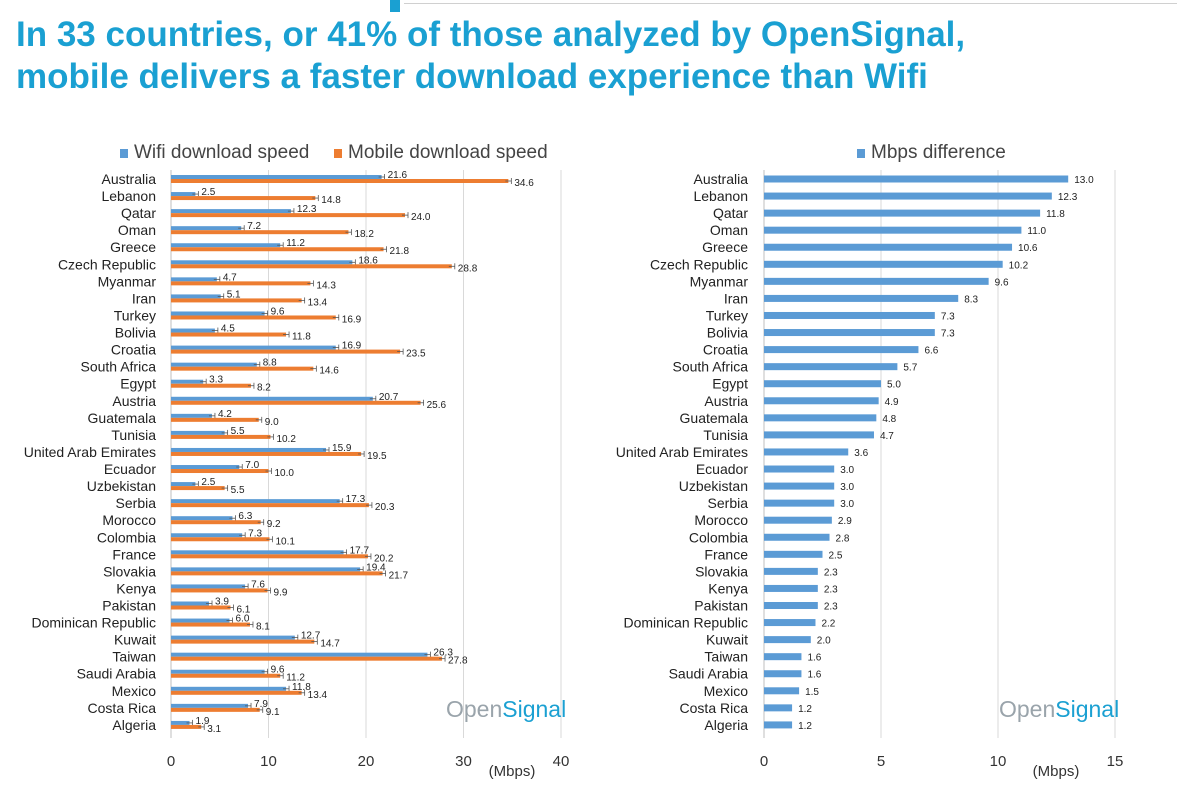 Image resolution: width=1177 pixels, height=794 pixels. What do you see at coordinates (468, 268) in the screenshot?
I see `data-label: 28.8` at bounding box center [468, 268].